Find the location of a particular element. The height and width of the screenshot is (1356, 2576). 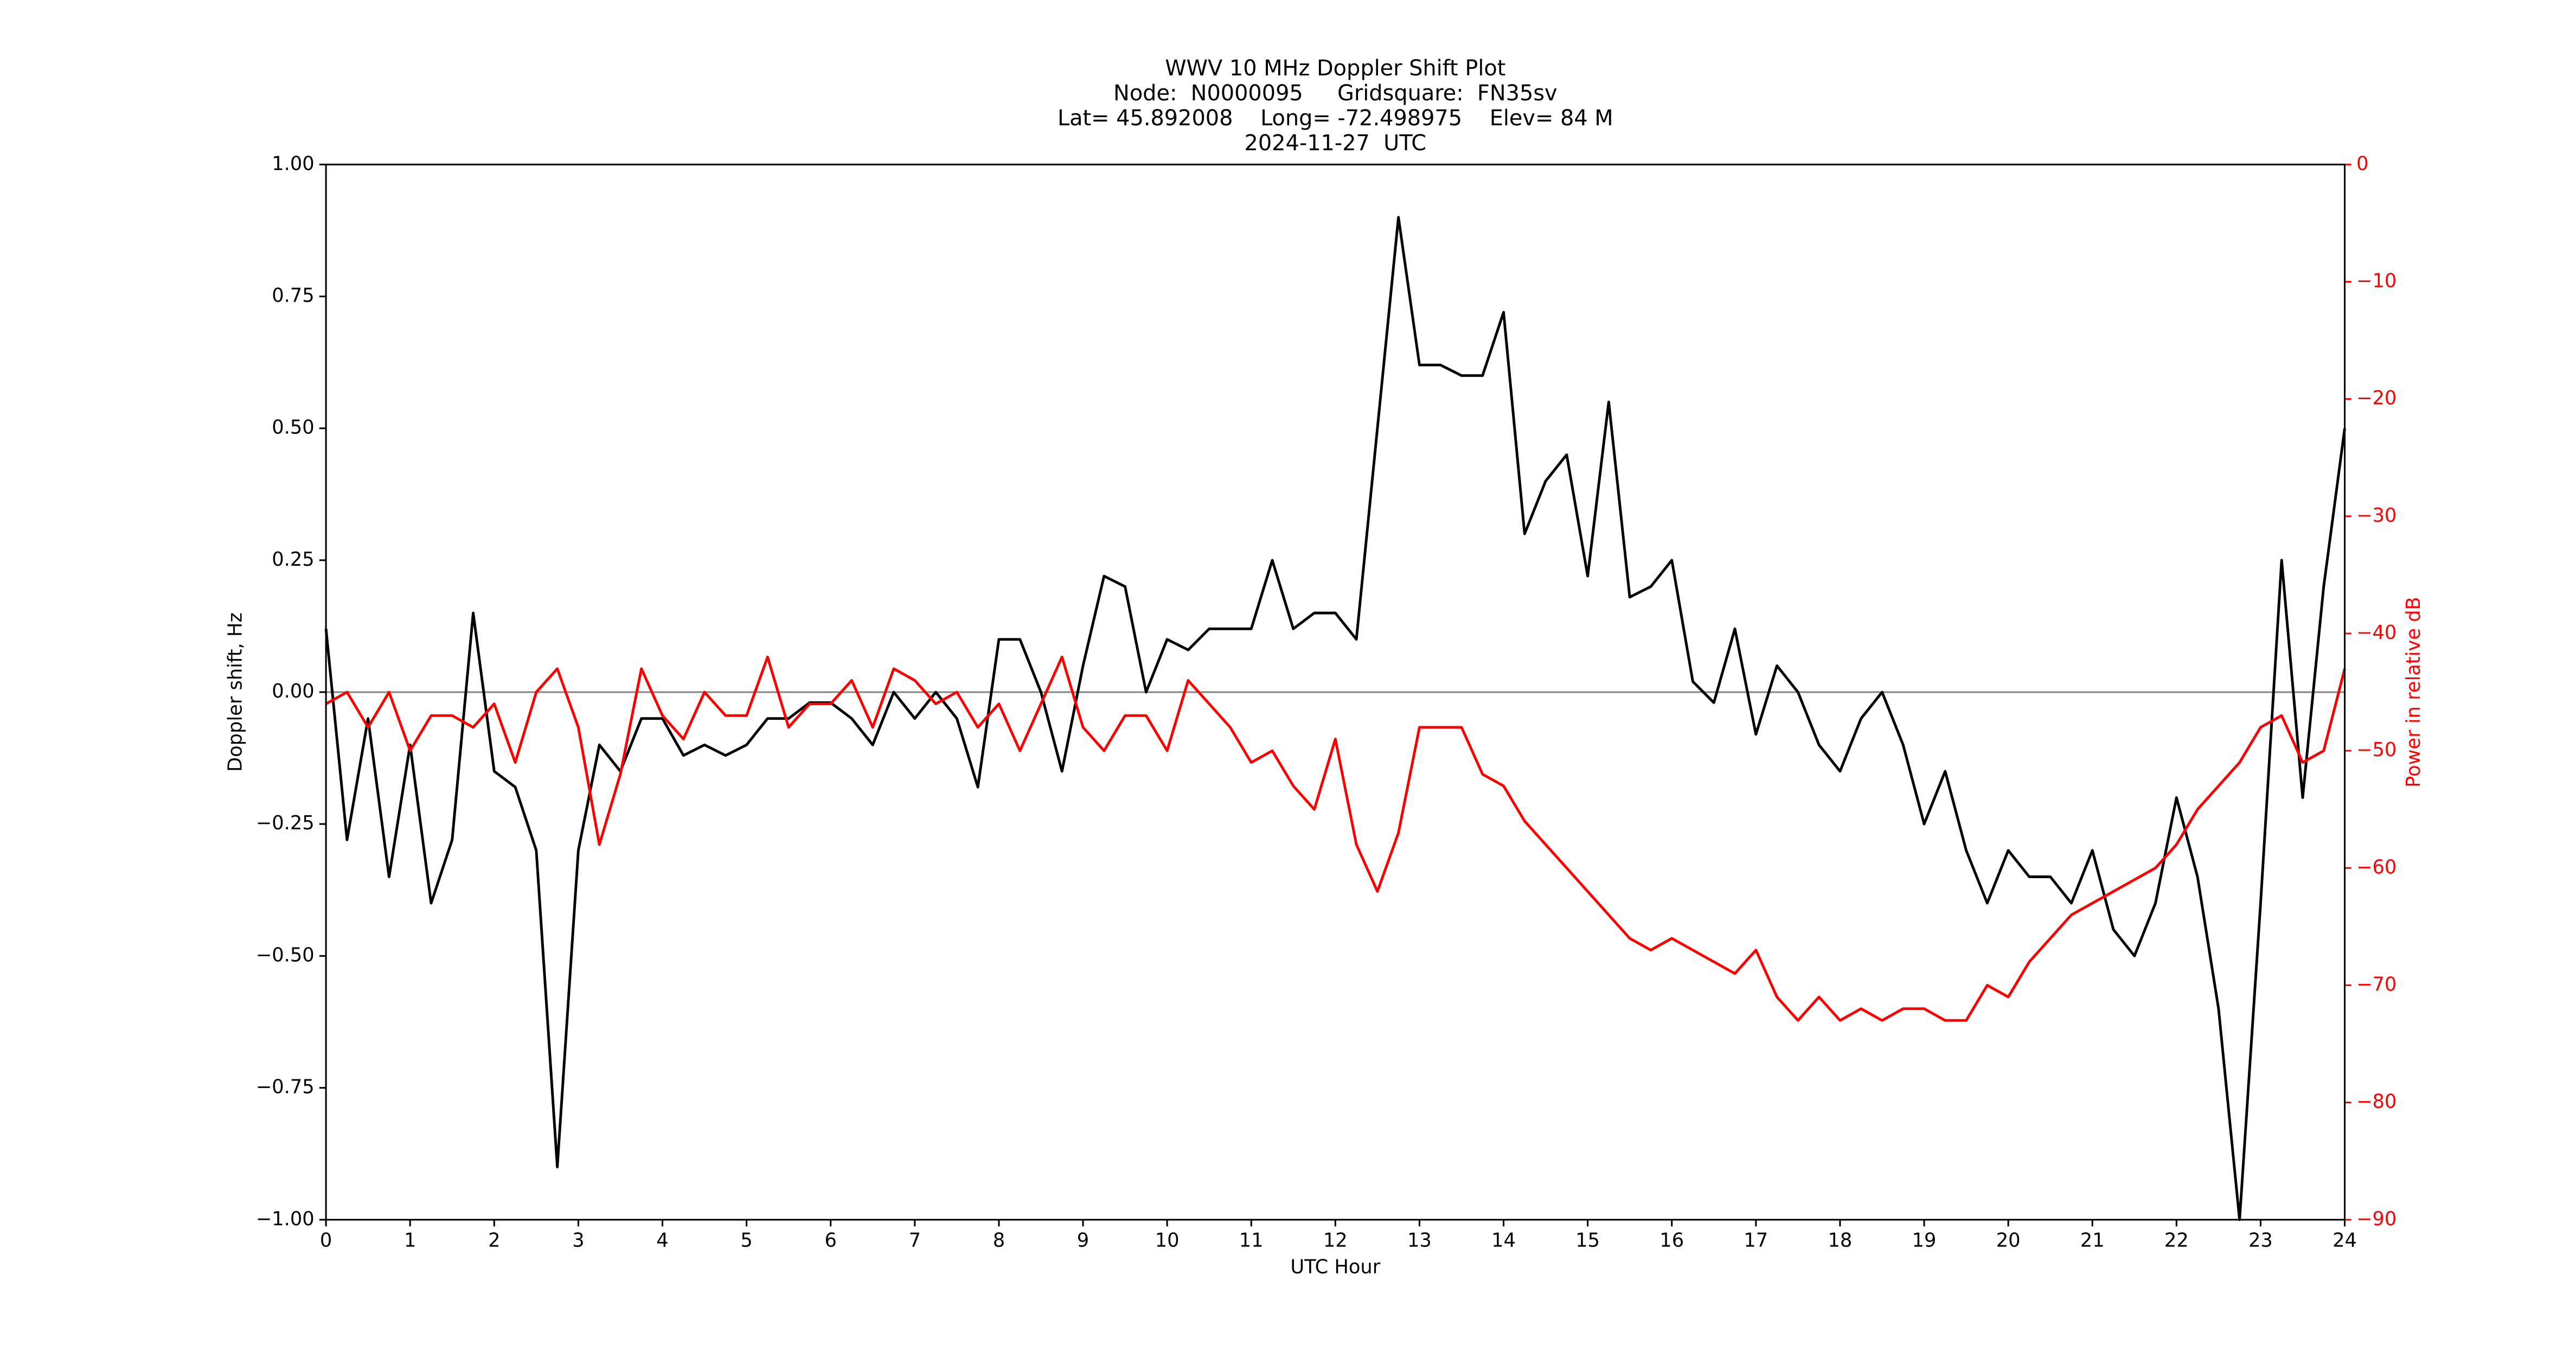

y2-tick-label: −90 is located at coordinates (2376, 1219).